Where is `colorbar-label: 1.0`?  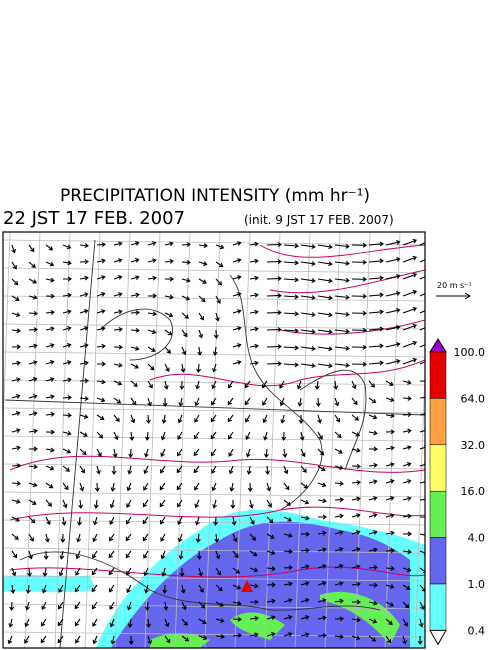 colorbar-label: 1.0 is located at coordinates (477, 584).